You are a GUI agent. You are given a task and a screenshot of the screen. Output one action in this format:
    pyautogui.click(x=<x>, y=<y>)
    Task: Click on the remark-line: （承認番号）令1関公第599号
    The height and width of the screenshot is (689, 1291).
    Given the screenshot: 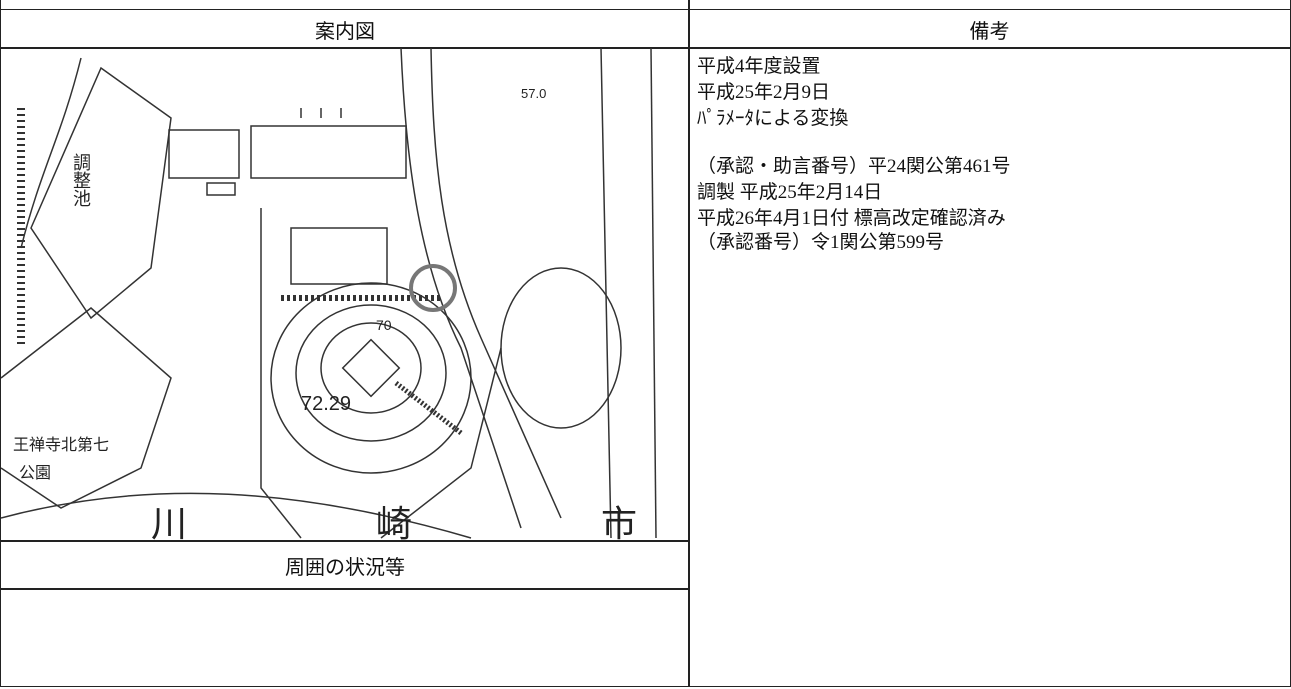 What is the action you would take?
    pyautogui.click(x=821, y=242)
    